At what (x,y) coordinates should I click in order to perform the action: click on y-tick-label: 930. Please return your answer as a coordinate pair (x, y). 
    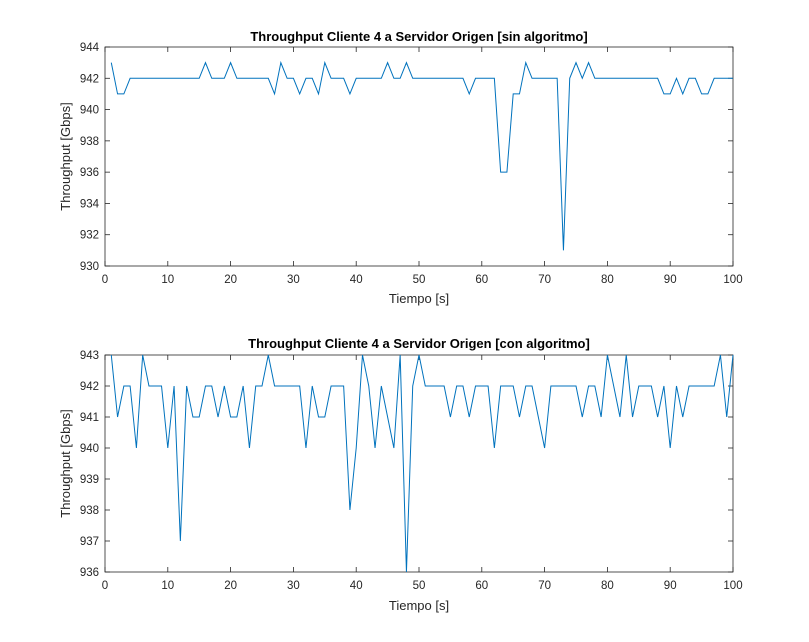
    Looking at the image, I should click on (89, 267).